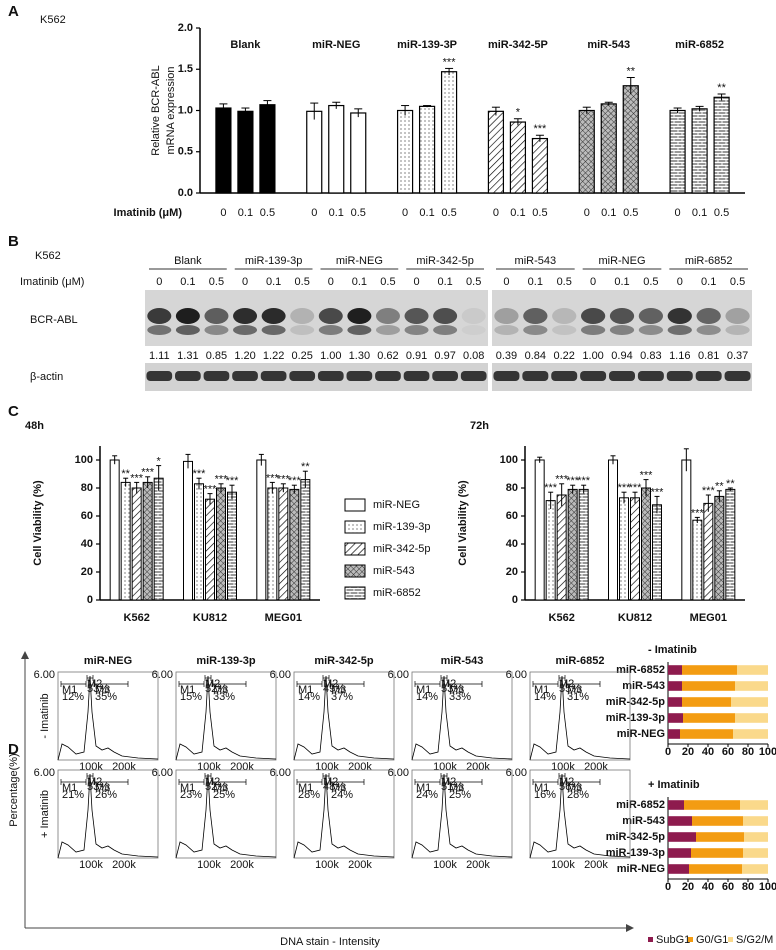 Image resolution: width=776 pixels, height=950 pixels. I want to click on quantification: 0.83, so click(650, 356).